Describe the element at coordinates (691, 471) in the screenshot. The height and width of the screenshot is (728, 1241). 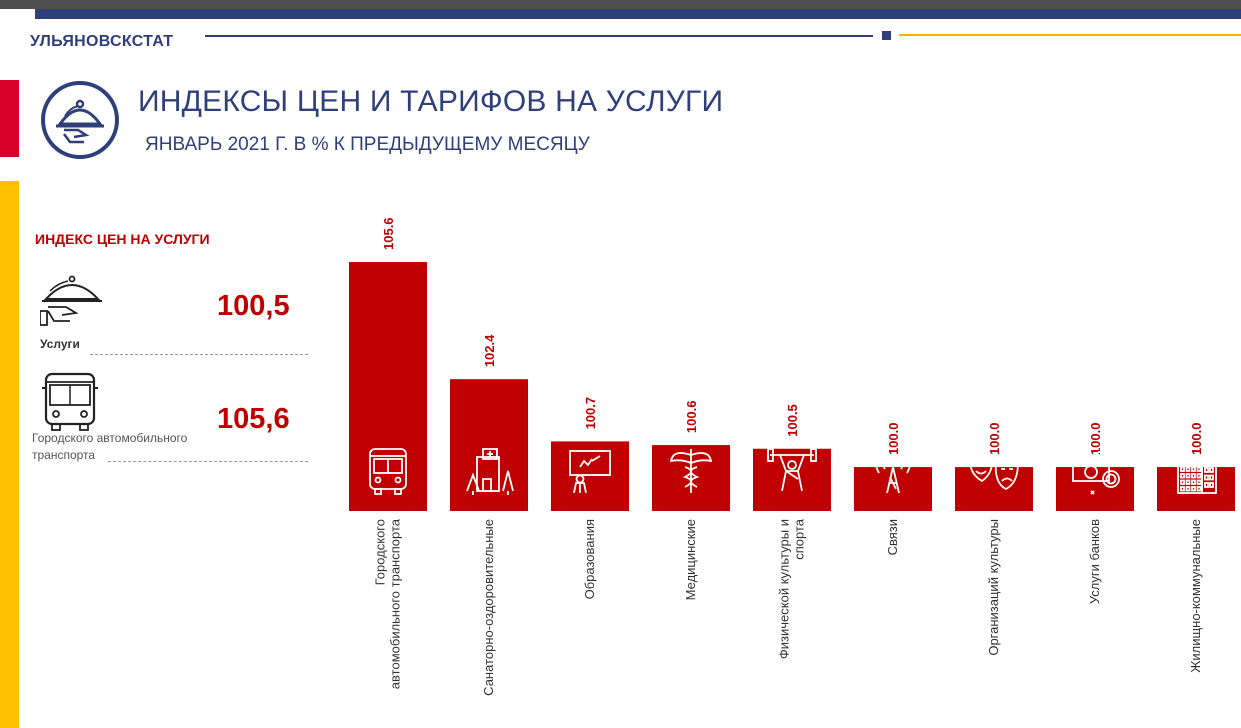
I see `caduceus-icon` at that location.